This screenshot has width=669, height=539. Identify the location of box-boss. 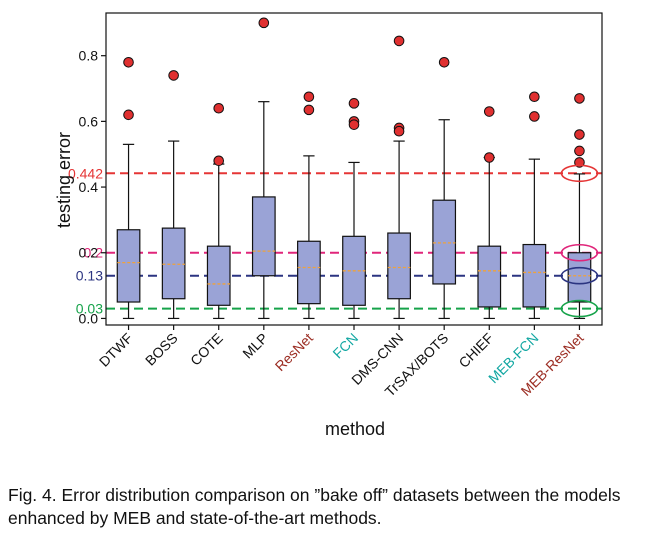
(173, 263).